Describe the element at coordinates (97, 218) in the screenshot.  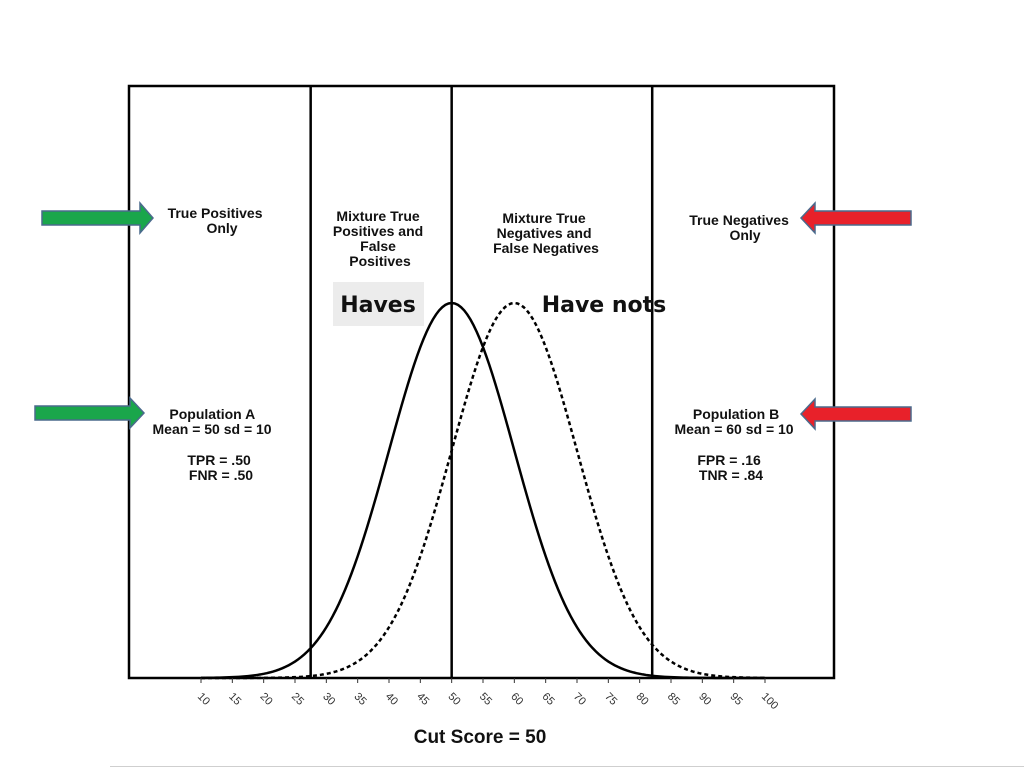
I see `green-arrow-true-positives` at that location.